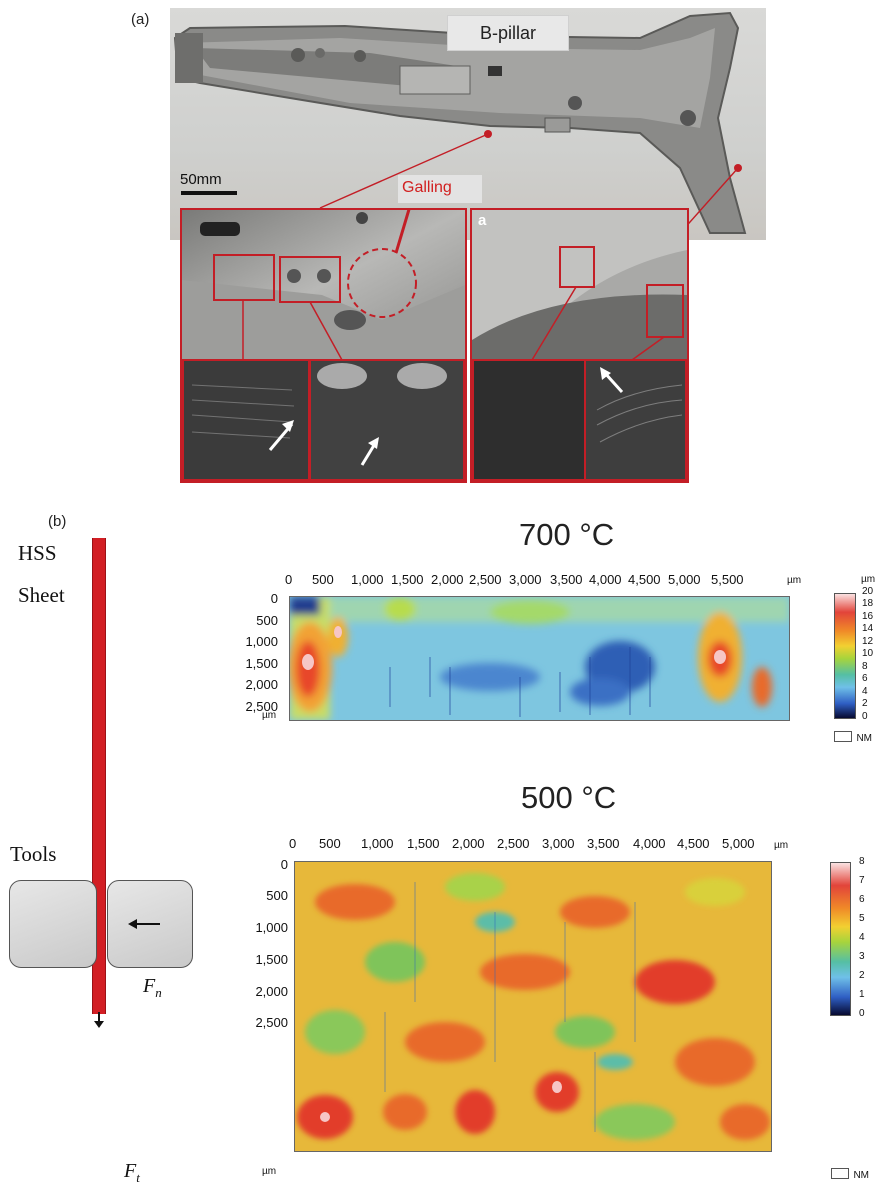  What do you see at coordinates (140, 19) in the screenshot?
I see `panel-a-label: (a)` at bounding box center [140, 19].